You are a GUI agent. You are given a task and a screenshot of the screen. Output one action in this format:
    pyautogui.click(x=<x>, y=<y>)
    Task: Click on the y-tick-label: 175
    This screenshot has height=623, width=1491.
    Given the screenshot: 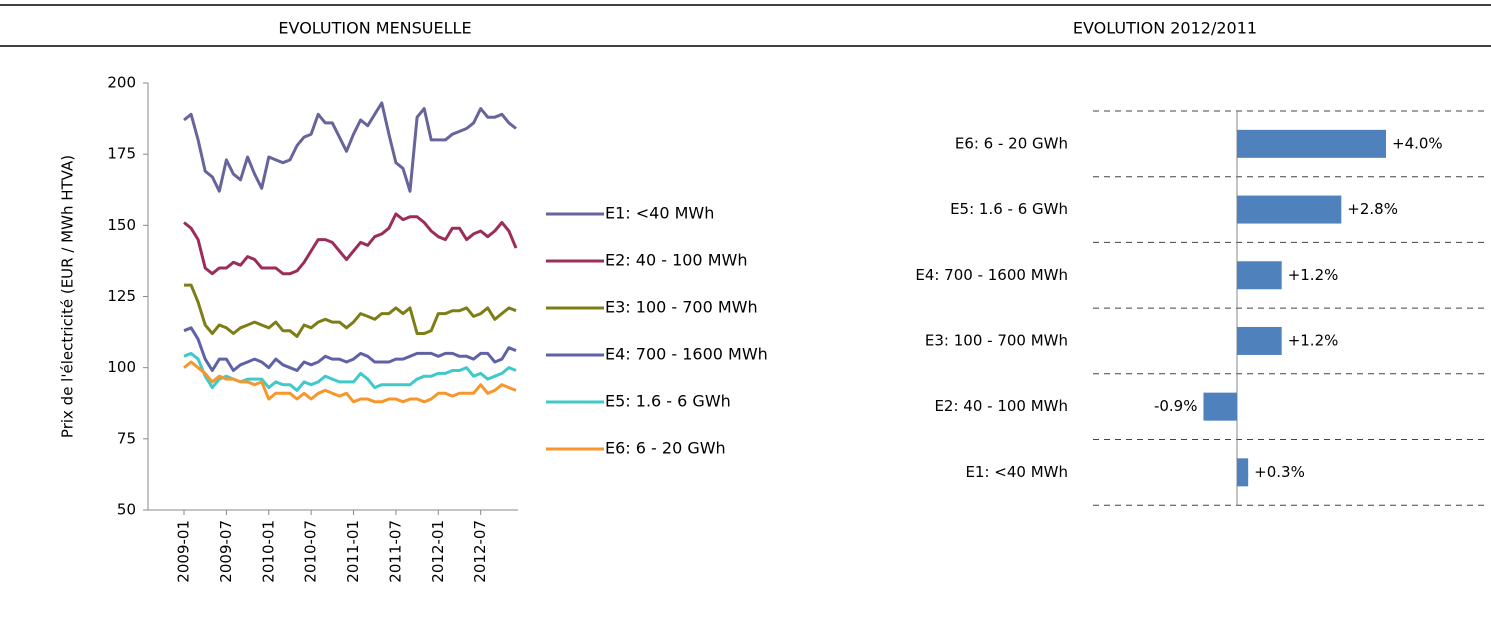 What is the action you would take?
    pyautogui.click(x=121, y=154)
    